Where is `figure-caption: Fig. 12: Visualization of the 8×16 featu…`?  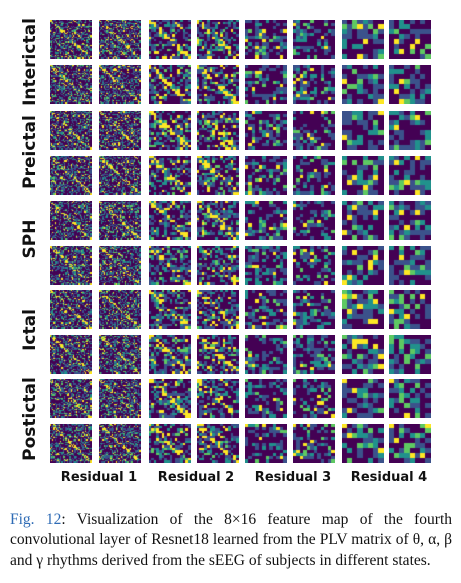 figure-caption: Fig. 12: Visualization of the 8×16 featu… is located at coordinates (231, 541).